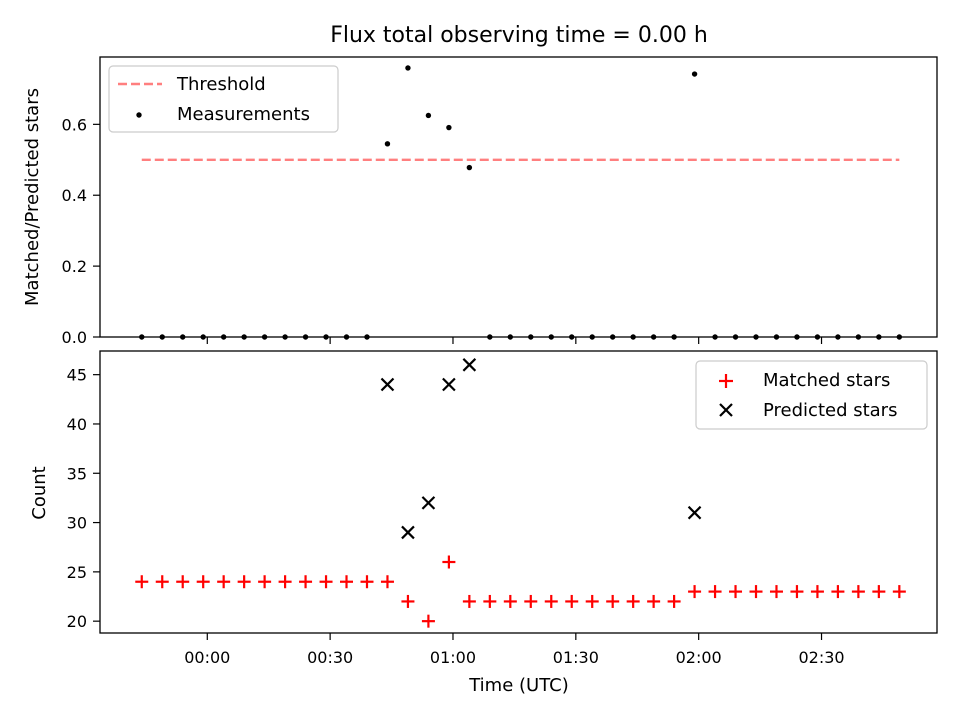  What do you see at coordinates (81, 231) in the screenshot?
I see `top-y-ticks: 0.0 0.2 0.4 0.6` at bounding box center [81, 231].